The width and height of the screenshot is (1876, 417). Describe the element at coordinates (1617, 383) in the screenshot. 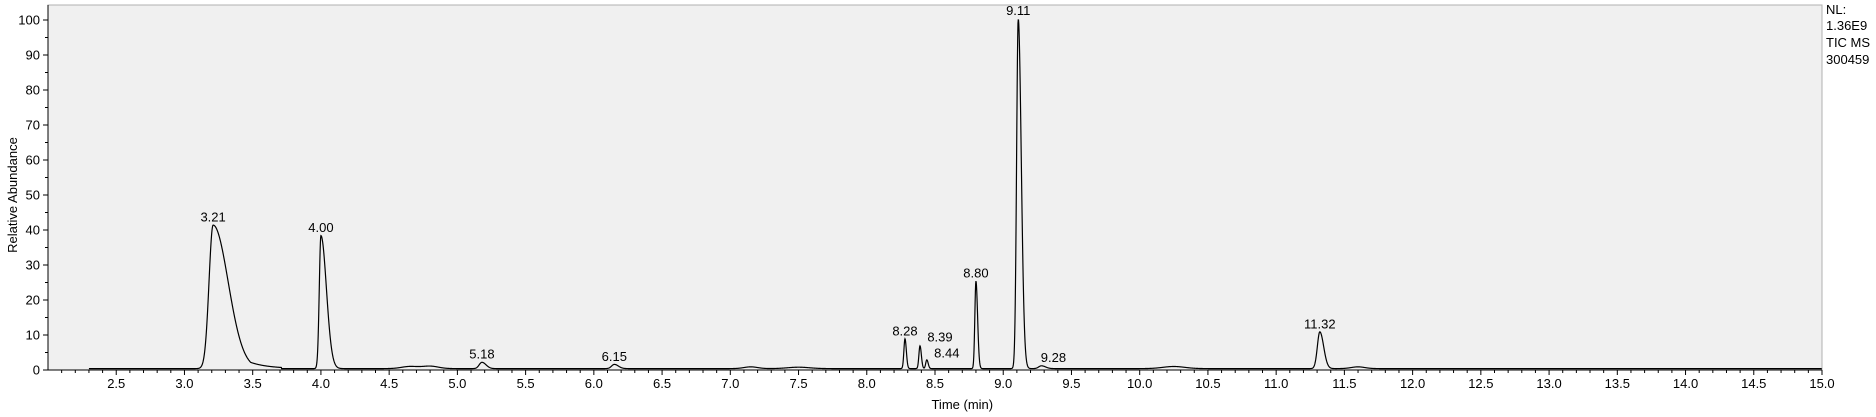

I see `x-tick-label: 13.5` at that location.